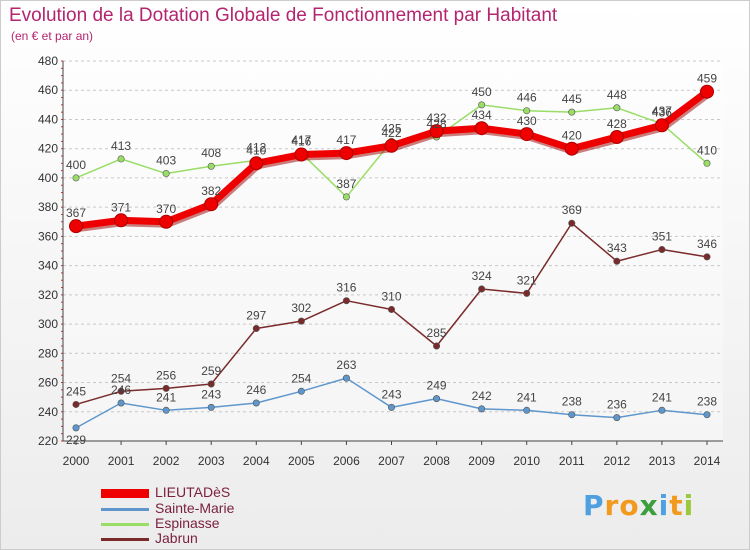 The width and height of the screenshot is (750, 550). What do you see at coordinates (526, 461) in the screenshot?
I see `x-tick-label: 2010` at bounding box center [526, 461].